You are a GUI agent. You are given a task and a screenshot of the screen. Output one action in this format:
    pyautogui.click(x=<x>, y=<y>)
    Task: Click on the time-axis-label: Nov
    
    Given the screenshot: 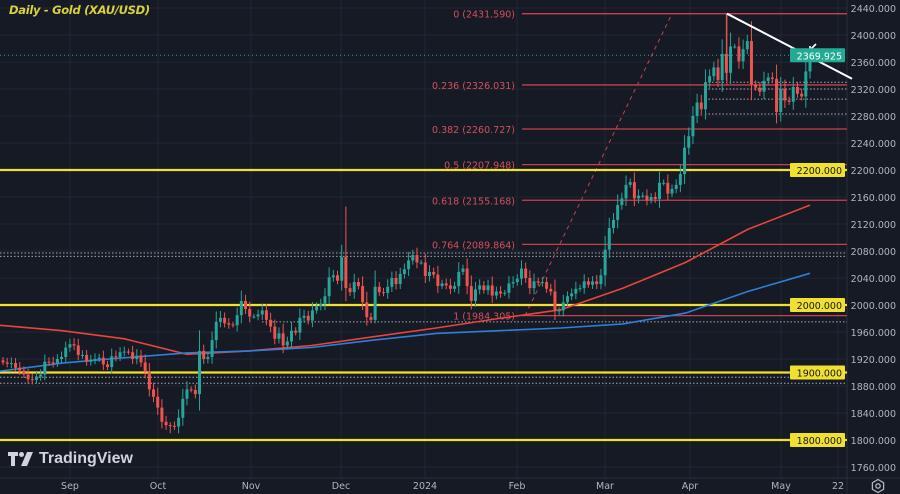 What is the action you would take?
    pyautogui.click(x=251, y=486)
    